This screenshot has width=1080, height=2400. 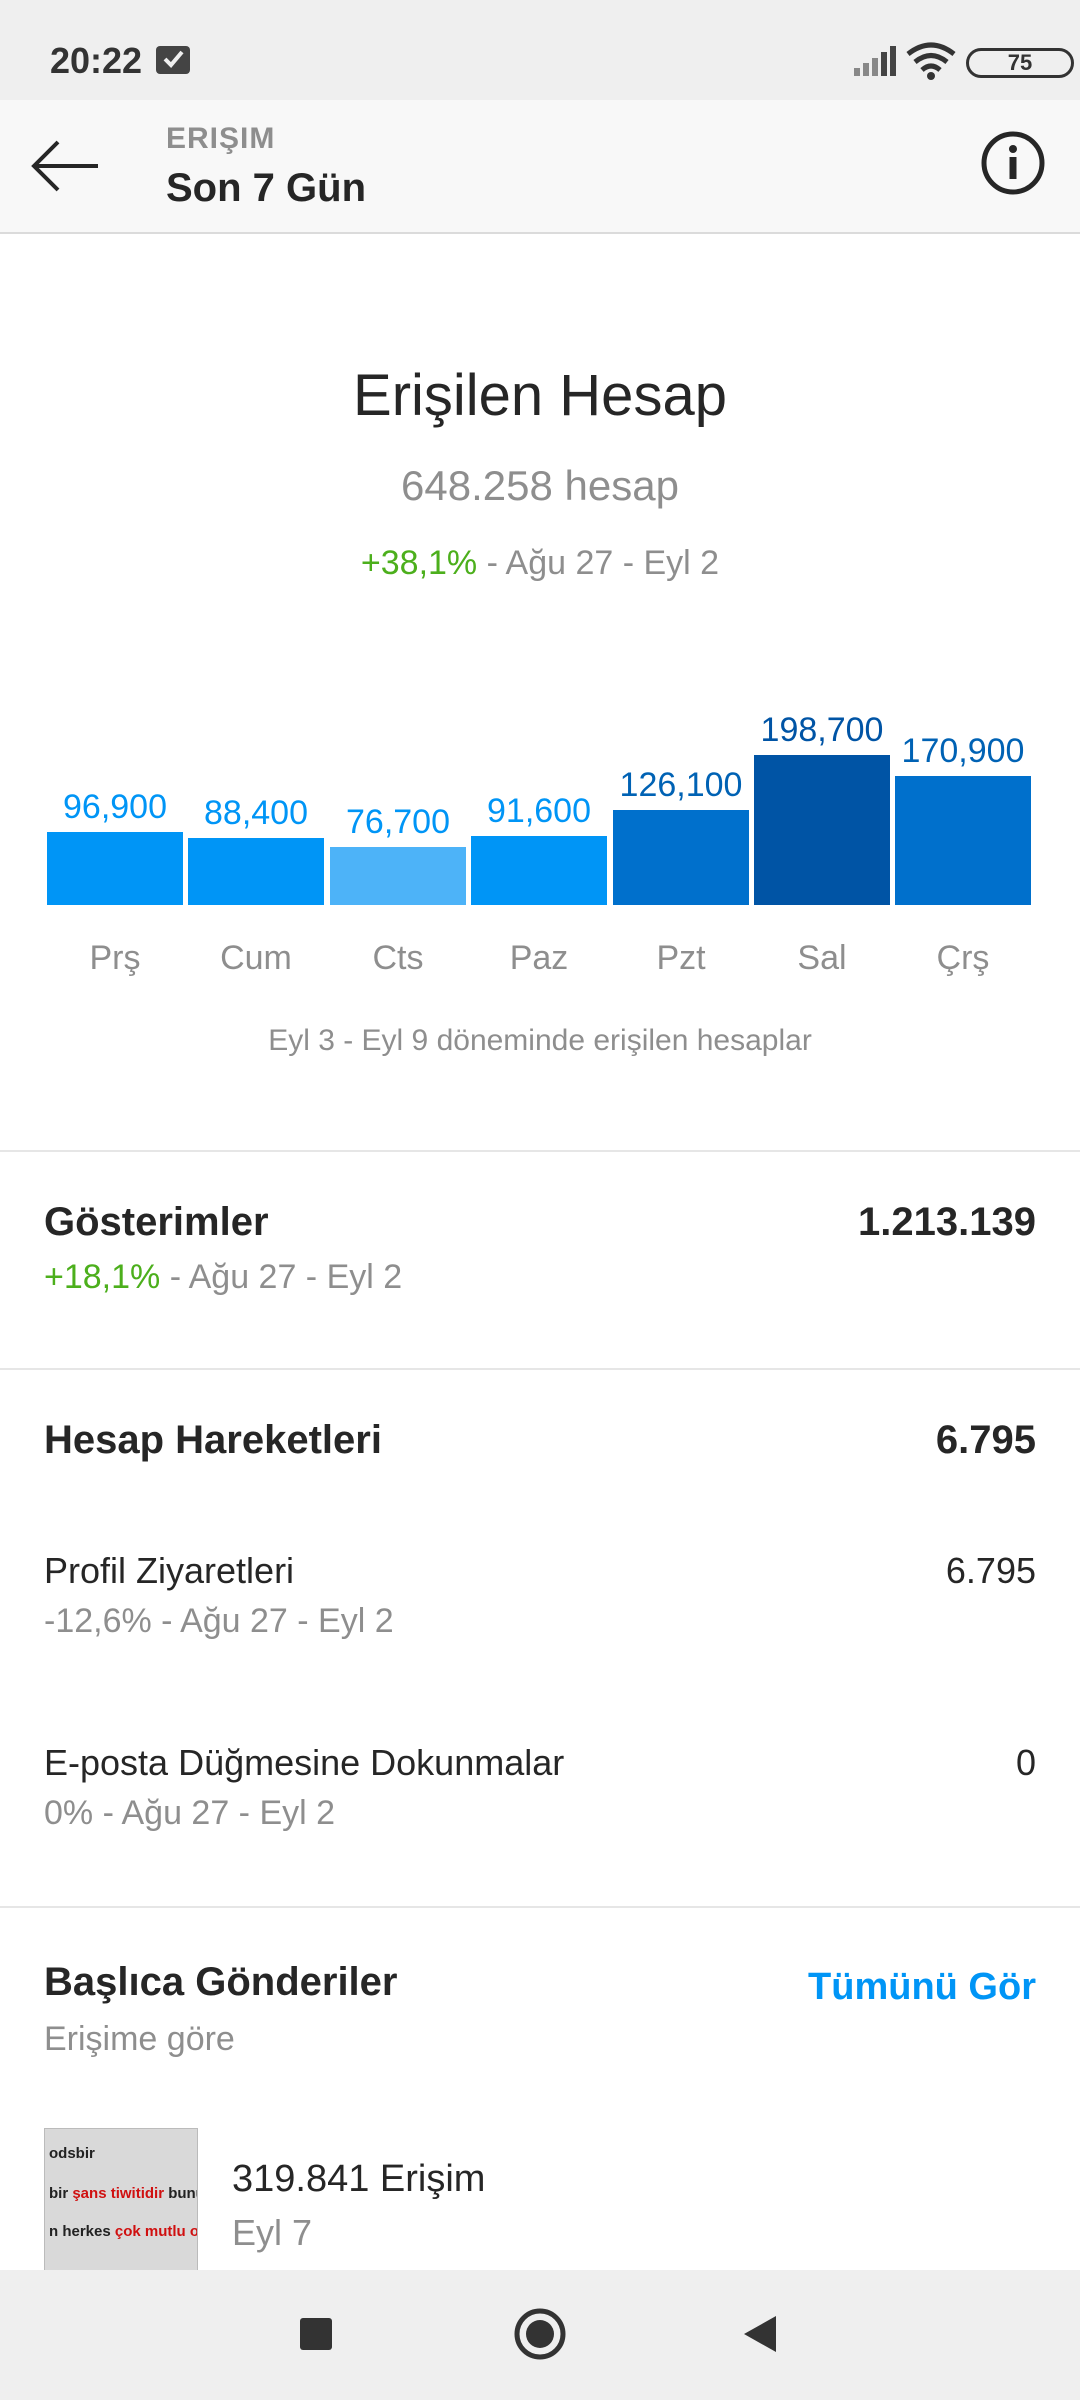 I want to click on system-nav-bar, so click(x=540, y=2335).